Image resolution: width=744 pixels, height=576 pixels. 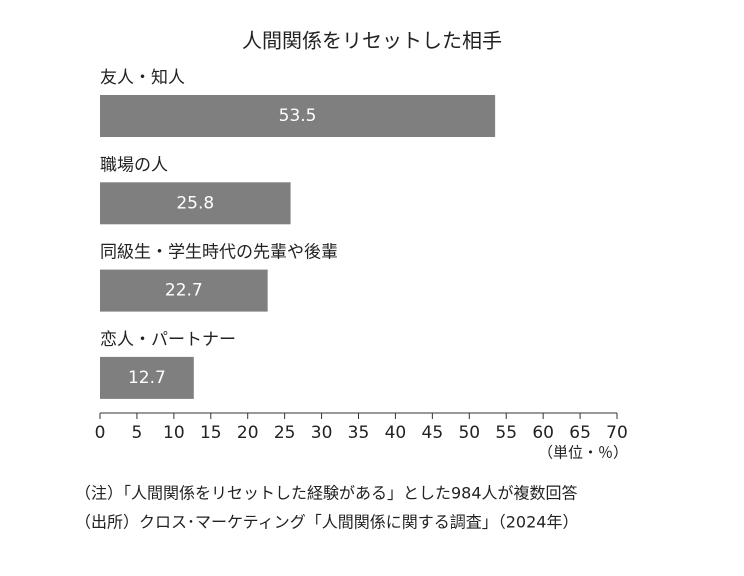 What do you see at coordinates (326, 522) in the screenshot?
I see `note: （出所）クロス･マーケティング「人間関係に関する調査」（2024年）` at bounding box center [326, 522].